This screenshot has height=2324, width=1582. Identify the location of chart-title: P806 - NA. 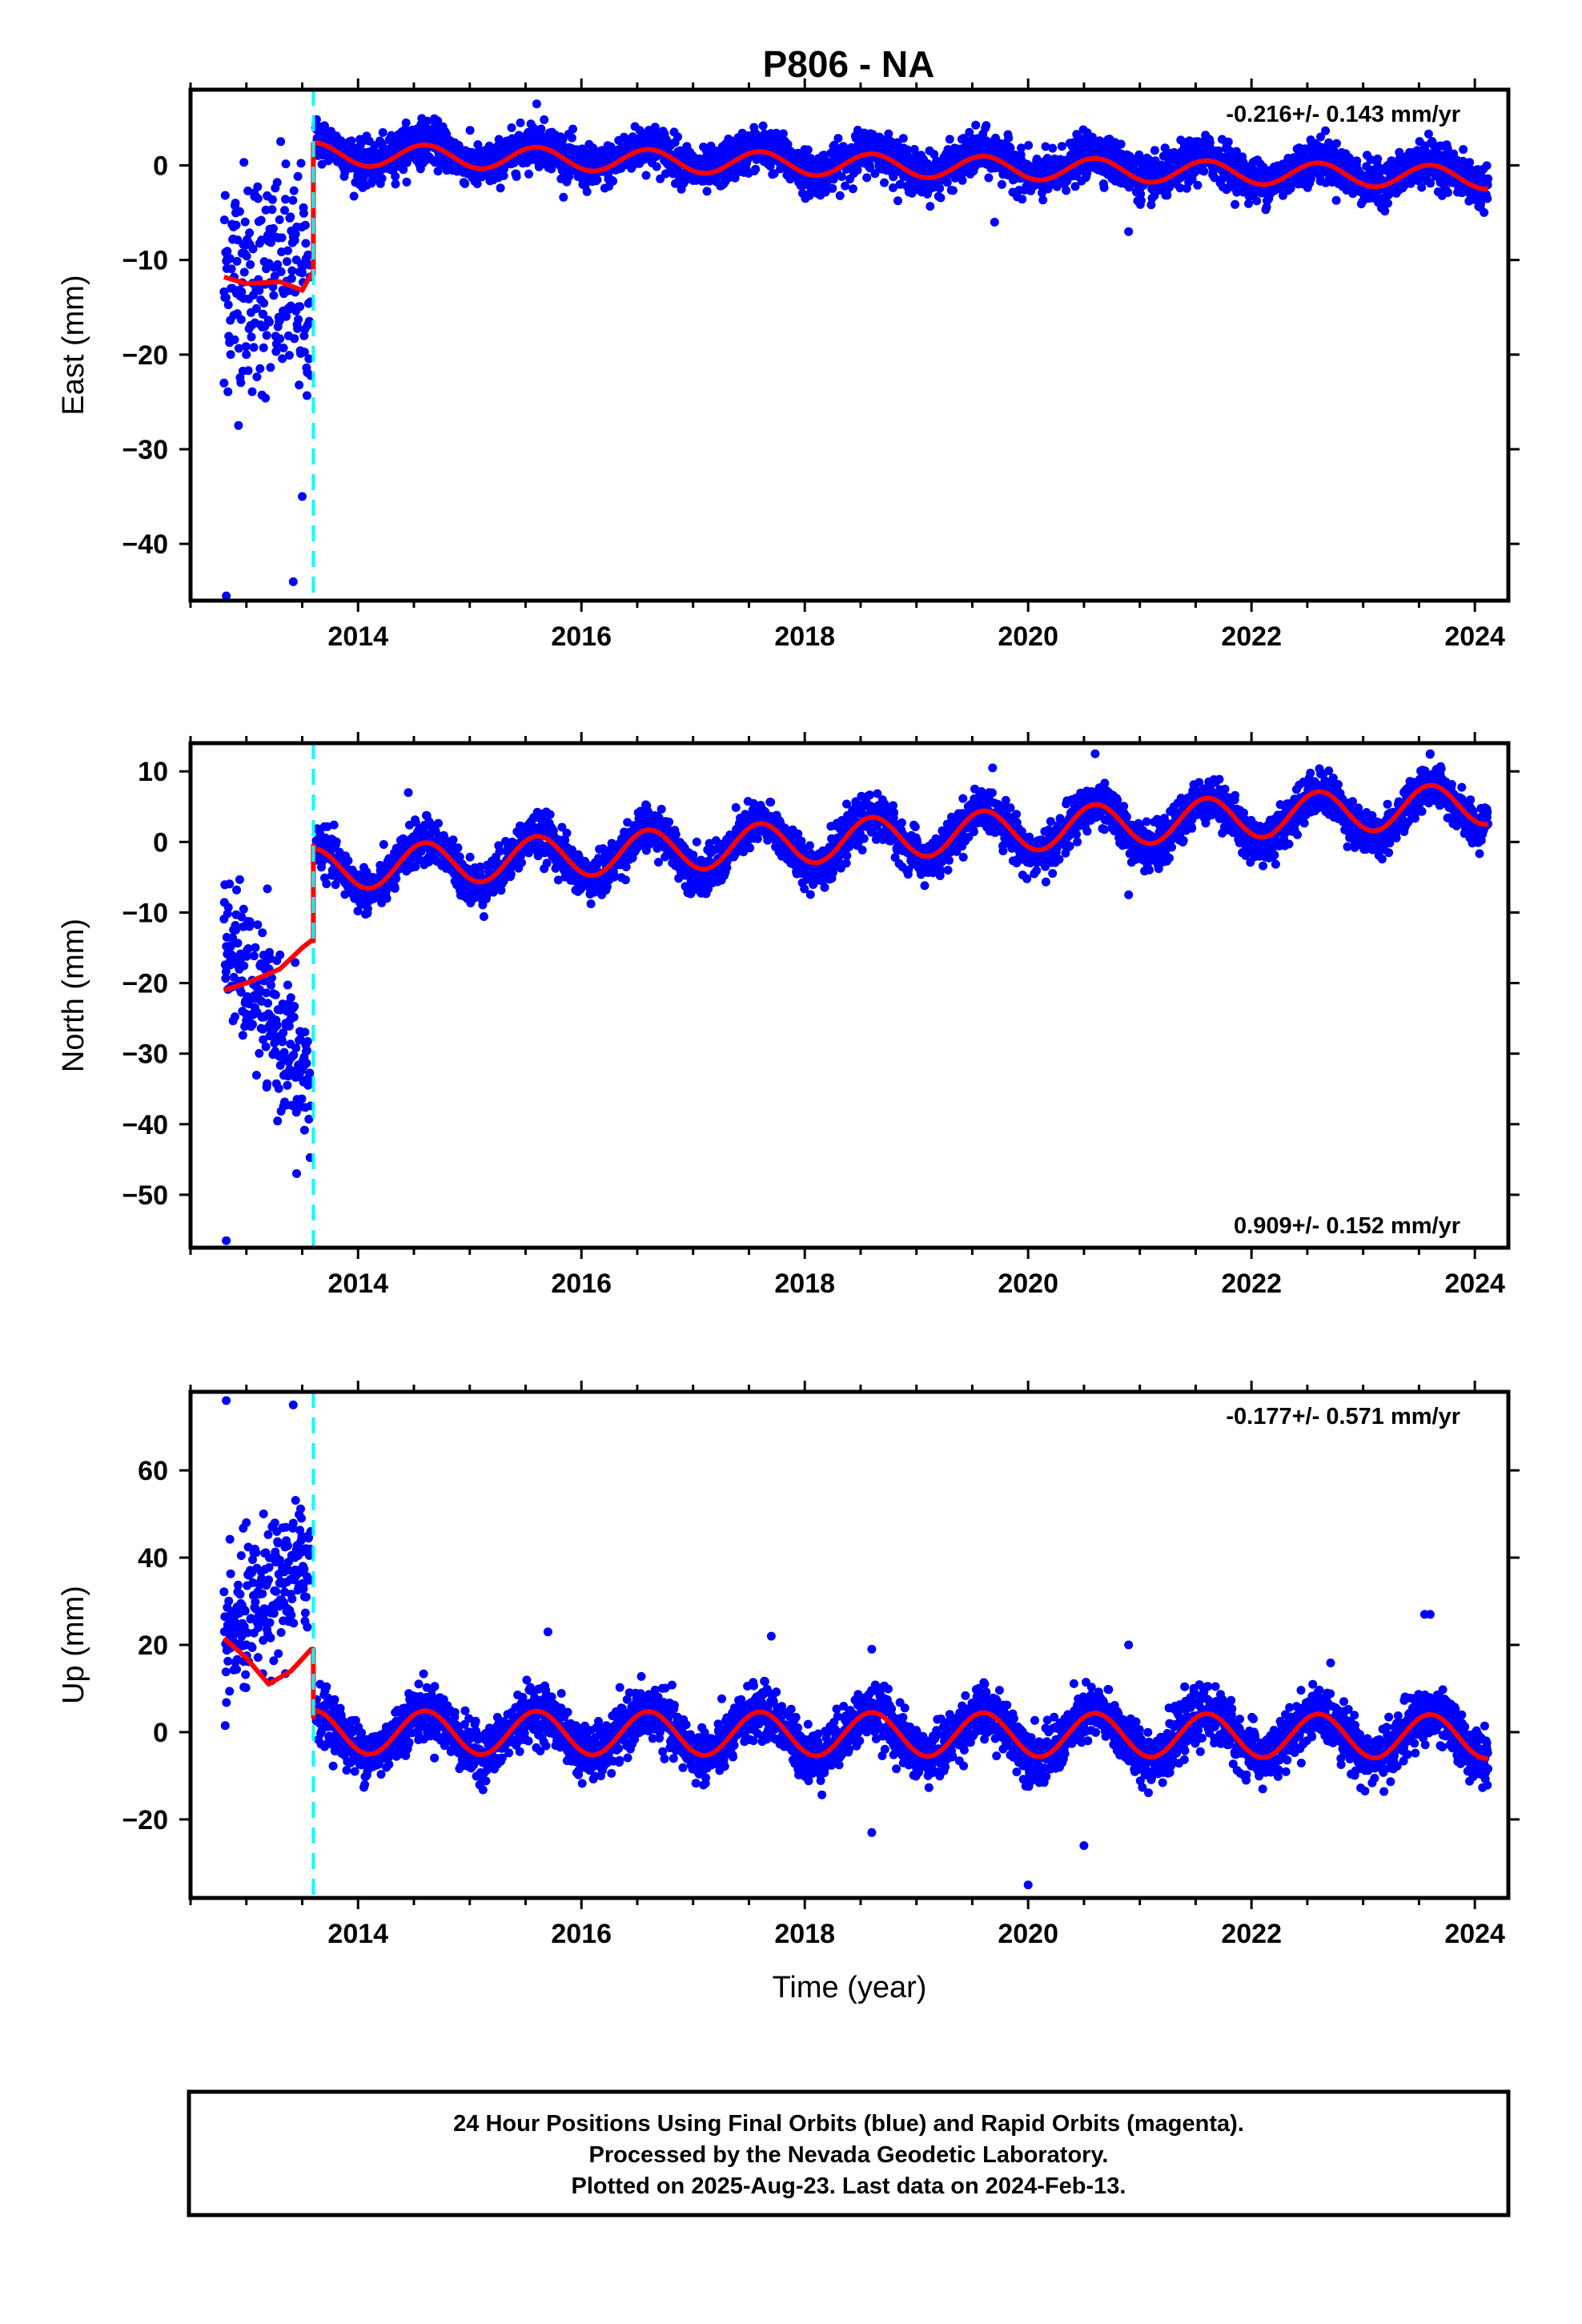
(849, 64).